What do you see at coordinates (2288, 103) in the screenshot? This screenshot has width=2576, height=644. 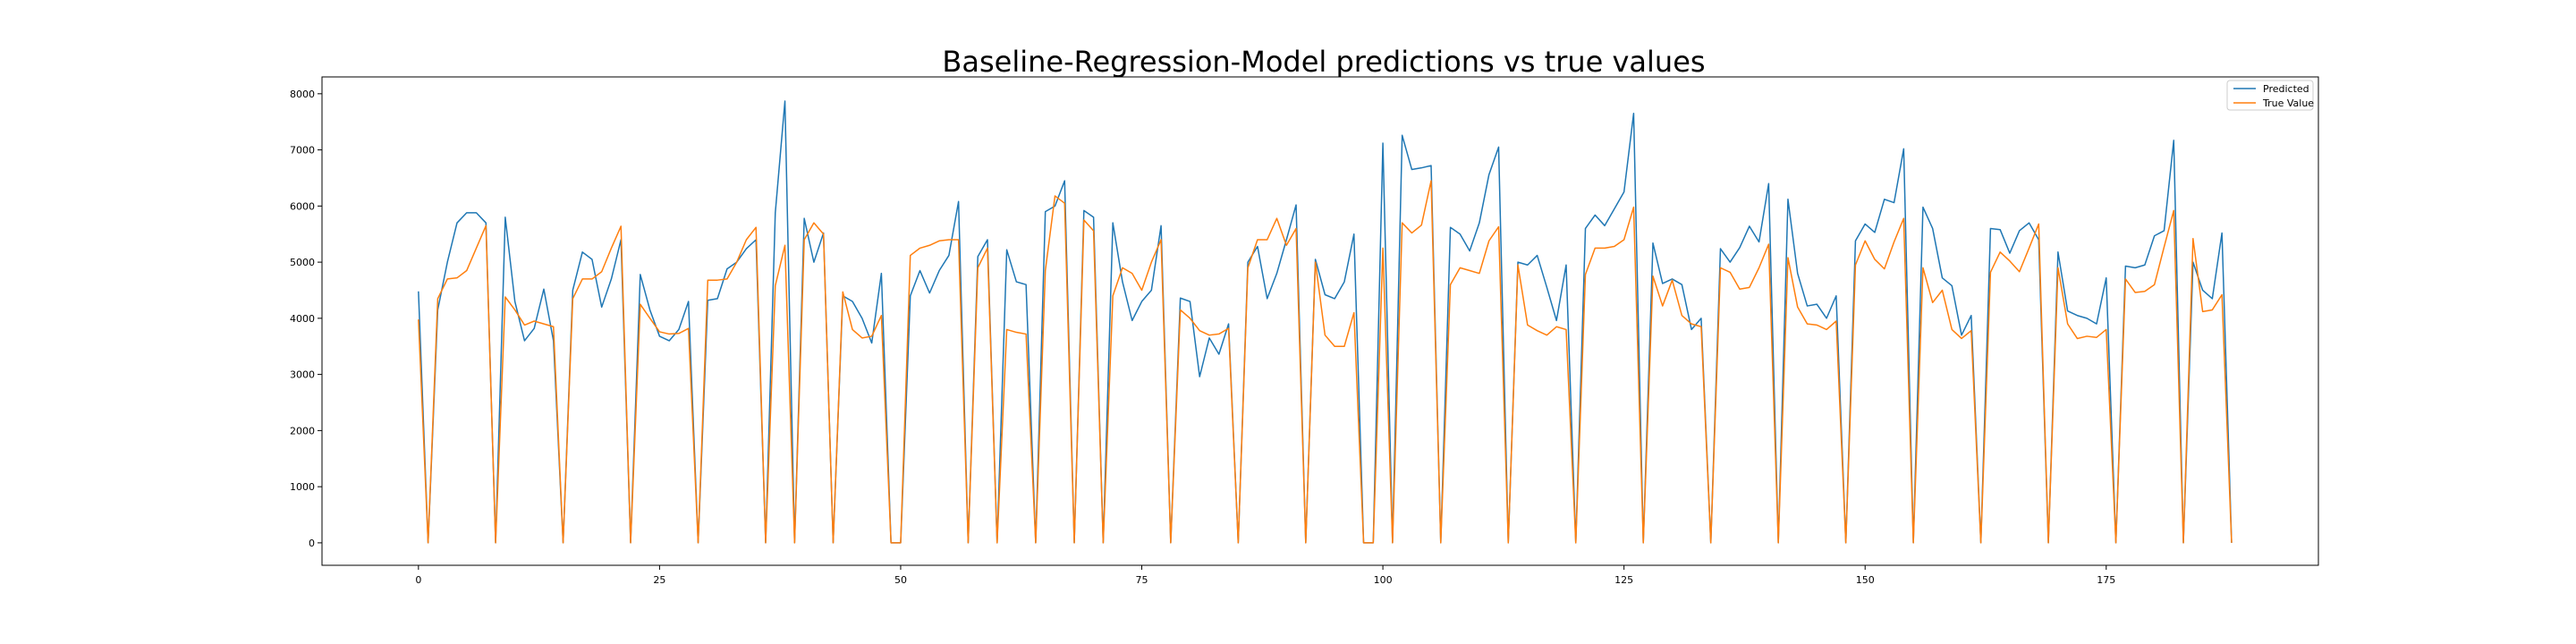 I see `legend-label-true-value: True Value` at bounding box center [2288, 103].